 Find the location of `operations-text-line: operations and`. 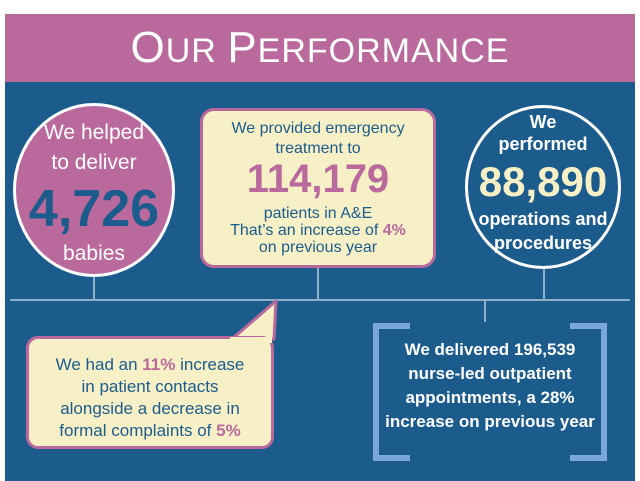

operations-text-line: operations and is located at coordinates (543, 219).